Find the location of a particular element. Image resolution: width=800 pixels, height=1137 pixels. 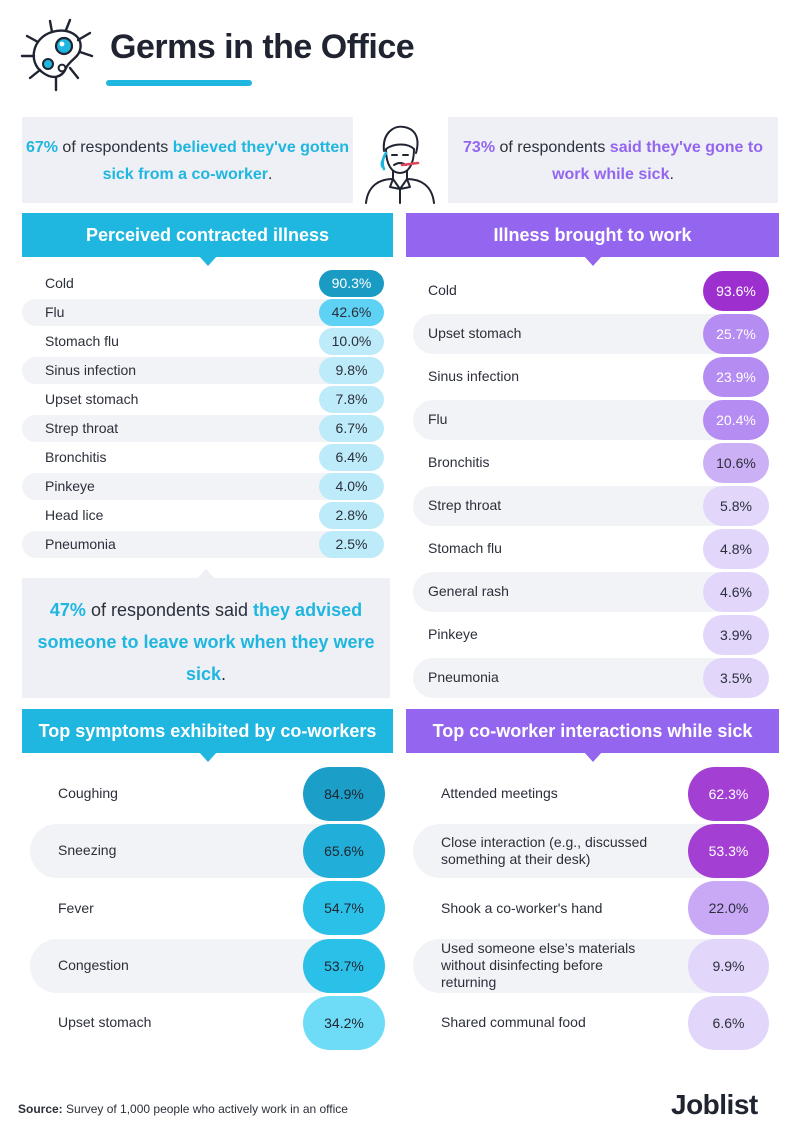

perceived-illness-value: 90.3% is located at coordinates (351, 283).